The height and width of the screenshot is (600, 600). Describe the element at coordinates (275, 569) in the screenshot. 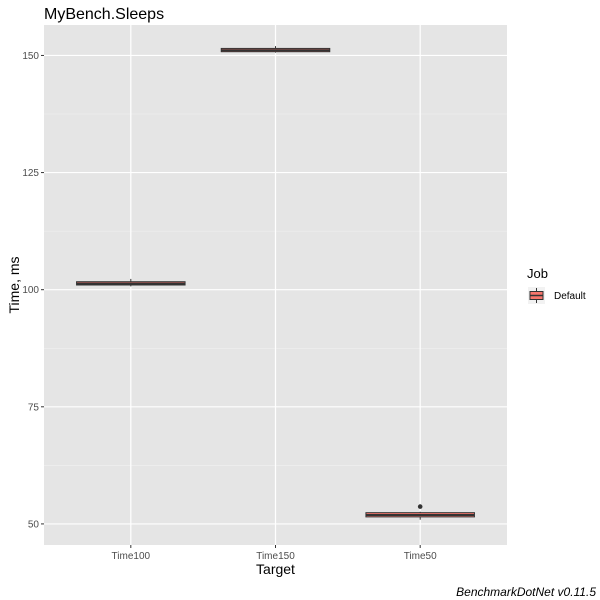

I see `x-axis-title: Target` at that location.